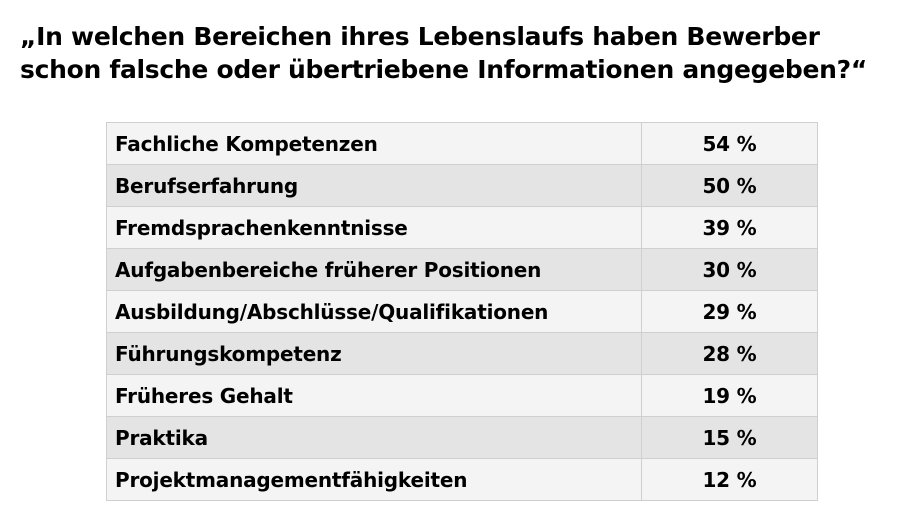 This screenshot has width=913, height=527. Describe the element at coordinates (729, 185) in the screenshot. I see `percentage-value: 50 %` at that location.